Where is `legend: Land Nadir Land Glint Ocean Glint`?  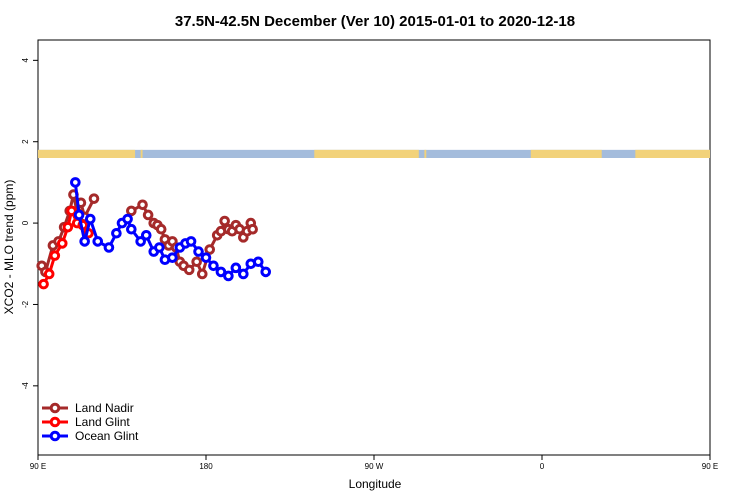 legend: Land Nadir Land Glint Ocean Glint is located at coordinates (90, 422).